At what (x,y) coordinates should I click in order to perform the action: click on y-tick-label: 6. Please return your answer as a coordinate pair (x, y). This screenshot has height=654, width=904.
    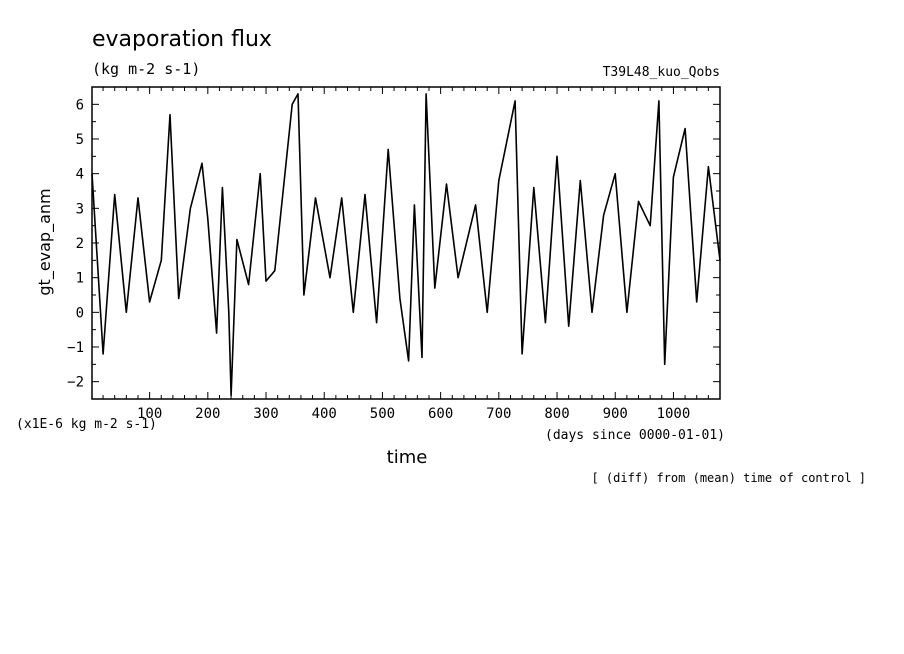
    Looking at the image, I should click on (80, 105).